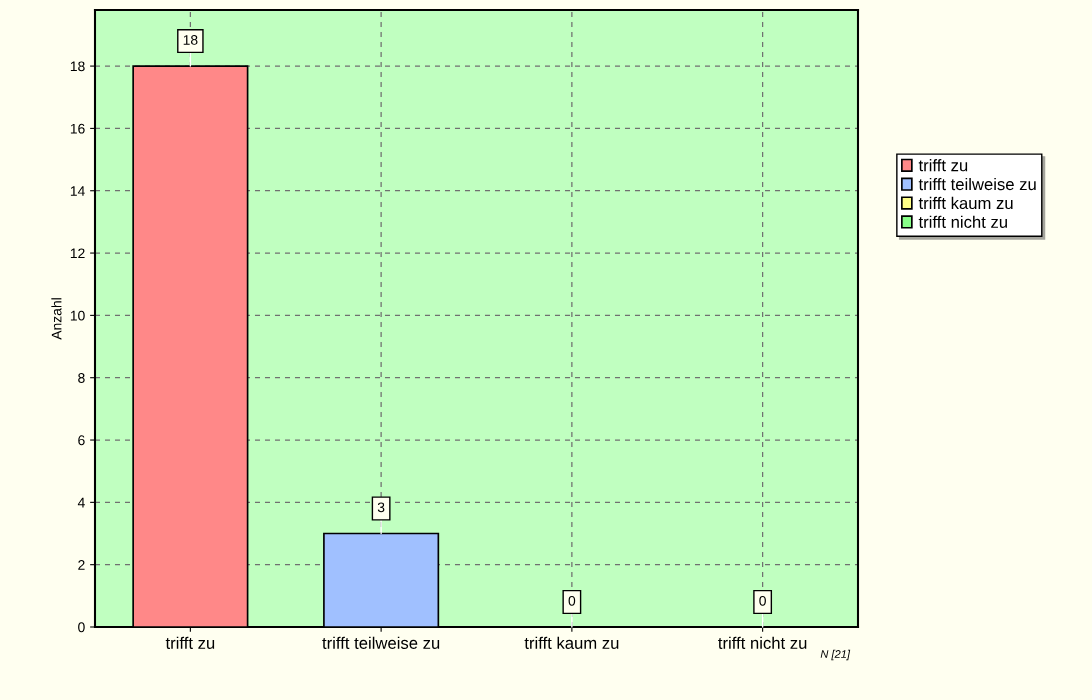 The height and width of the screenshot is (700, 1092). Describe the element at coordinates (962, 221) in the screenshot. I see `legend-label: trifft nicht zu` at that location.